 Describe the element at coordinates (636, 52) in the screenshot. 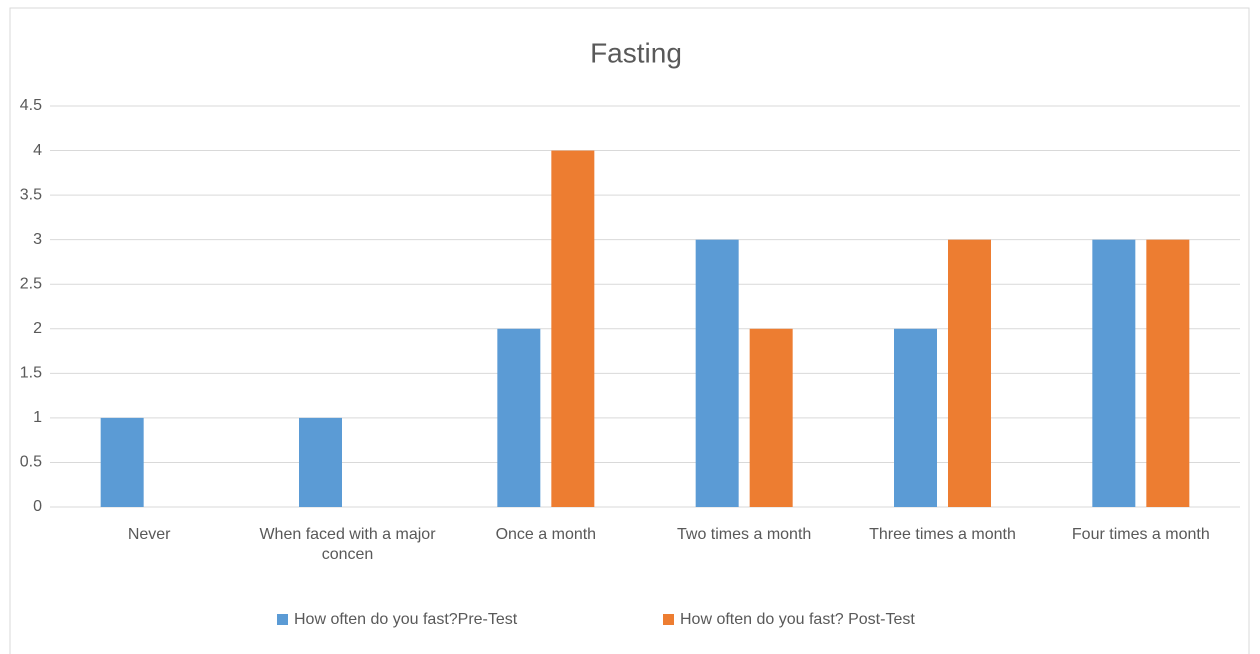

I see `chart-title: Fasting` at that location.